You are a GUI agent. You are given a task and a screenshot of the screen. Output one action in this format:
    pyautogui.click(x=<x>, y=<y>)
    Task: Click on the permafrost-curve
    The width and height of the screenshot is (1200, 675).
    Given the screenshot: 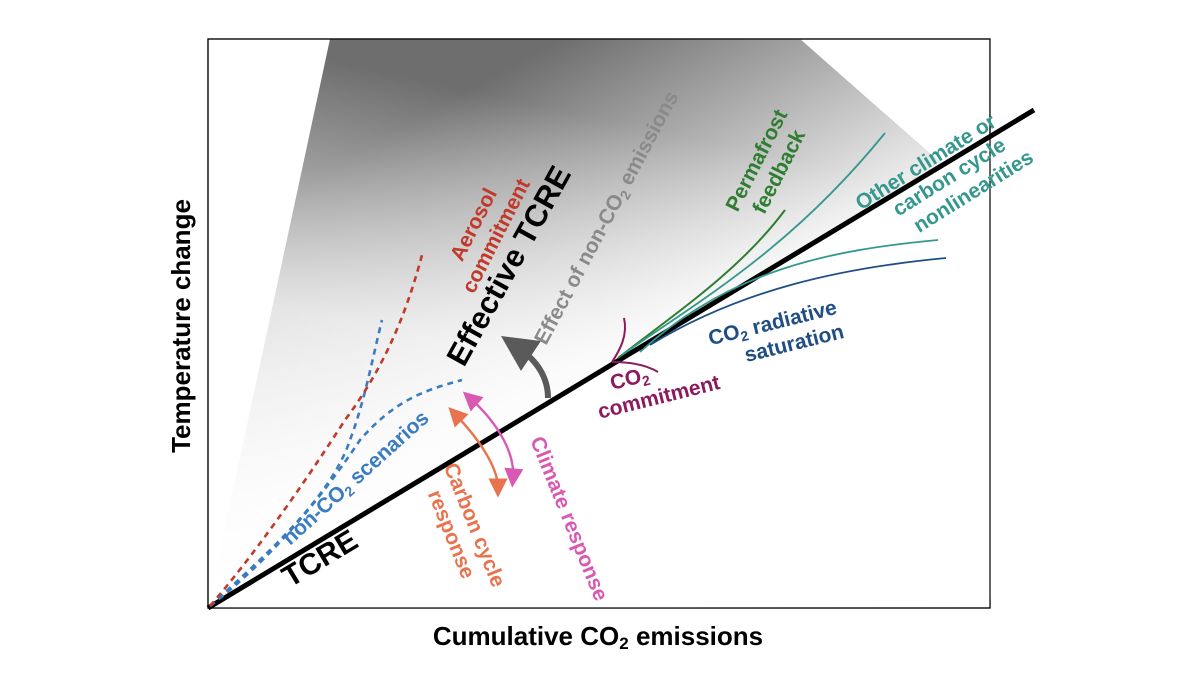 What is the action you would take?
    pyautogui.click(x=701, y=284)
    